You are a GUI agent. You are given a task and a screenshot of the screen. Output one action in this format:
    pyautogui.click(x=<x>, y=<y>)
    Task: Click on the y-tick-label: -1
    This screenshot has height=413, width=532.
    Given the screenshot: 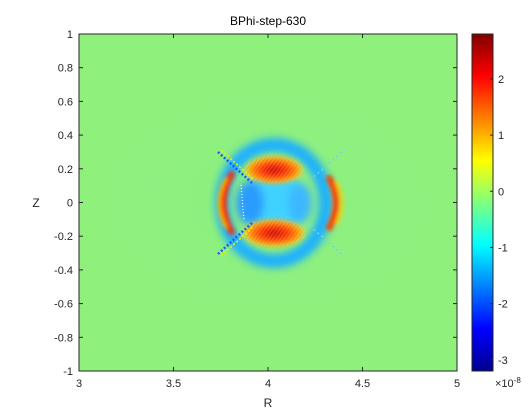 What is the action you would take?
    pyautogui.click(x=68, y=372)
    